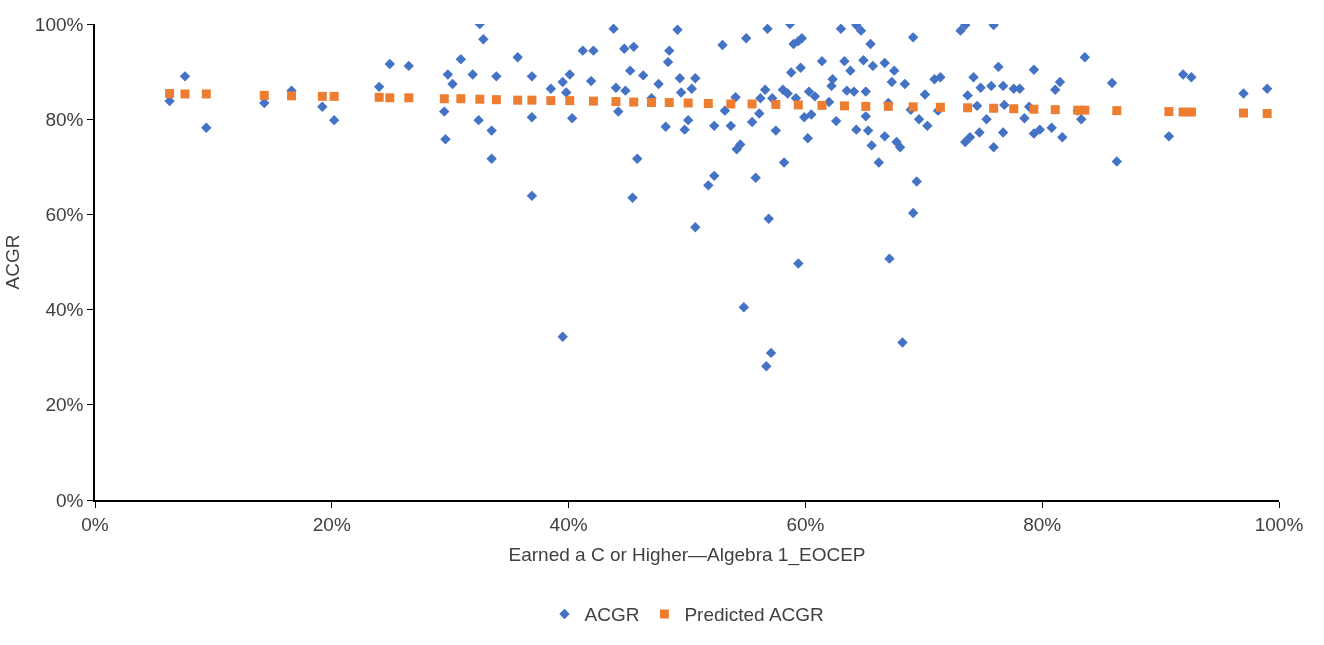  Describe the element at coordinates (331, 524) in the screenshot. I see `x-tick-label: 20%` at that location.